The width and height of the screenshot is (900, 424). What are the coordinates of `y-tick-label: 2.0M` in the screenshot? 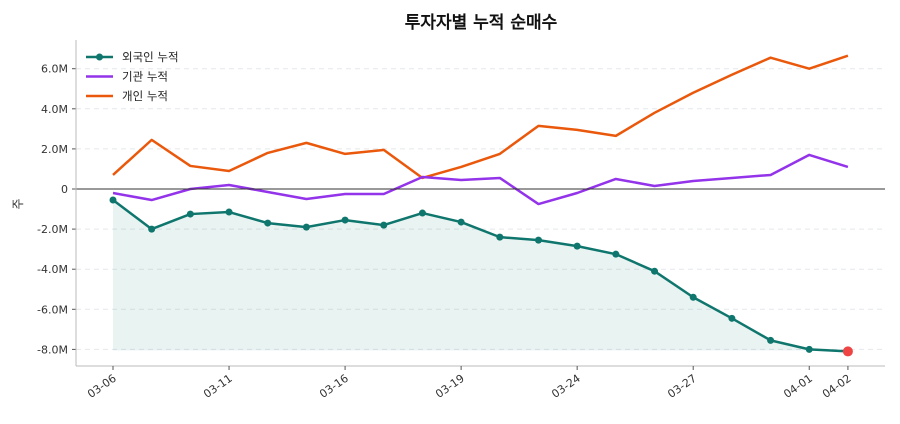 It's located at (54, 149).